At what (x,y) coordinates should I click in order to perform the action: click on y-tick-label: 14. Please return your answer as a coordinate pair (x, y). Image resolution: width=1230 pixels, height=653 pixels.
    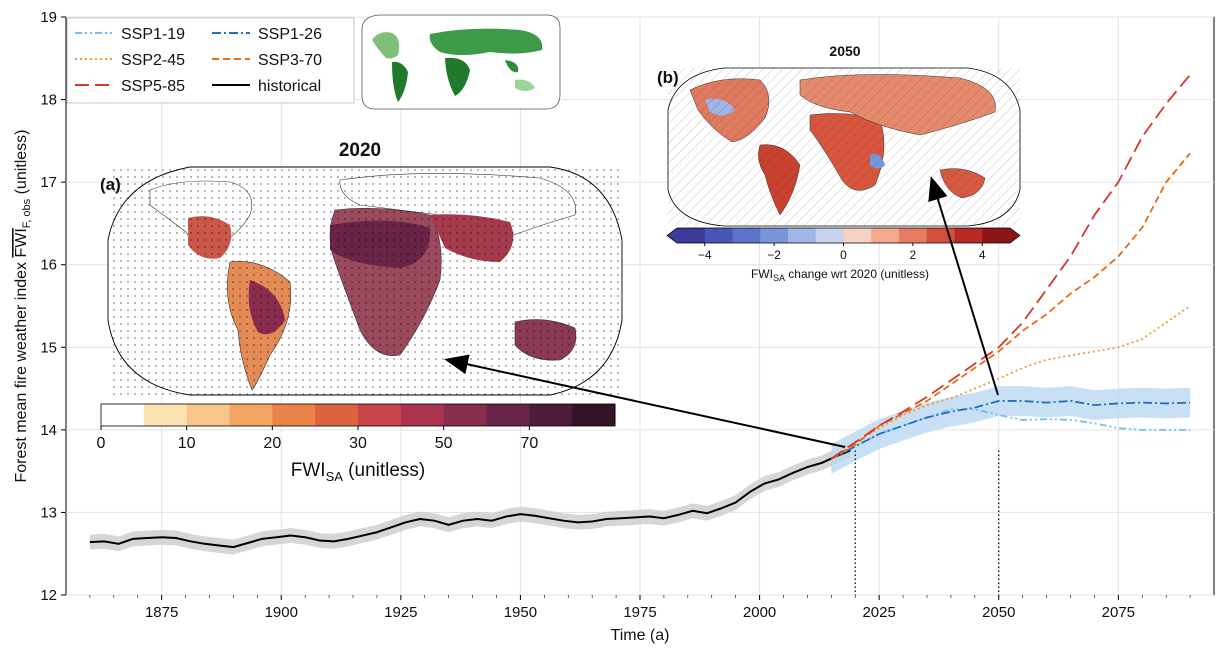
    Looking at the image, I should click on (48, 430).